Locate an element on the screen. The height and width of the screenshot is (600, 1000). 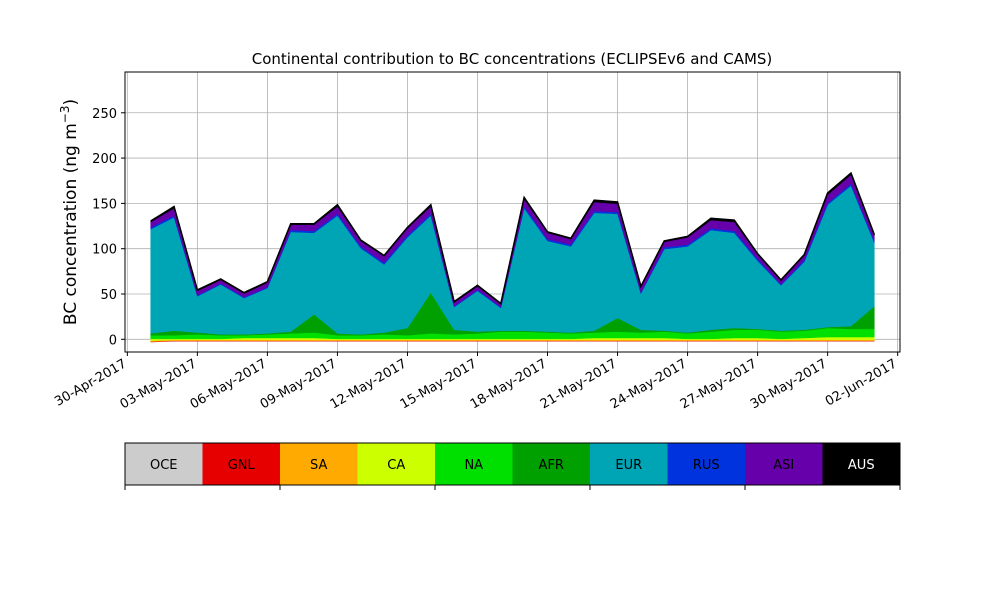
legend-label-asi: ASI is located at coordinates (783, 465).